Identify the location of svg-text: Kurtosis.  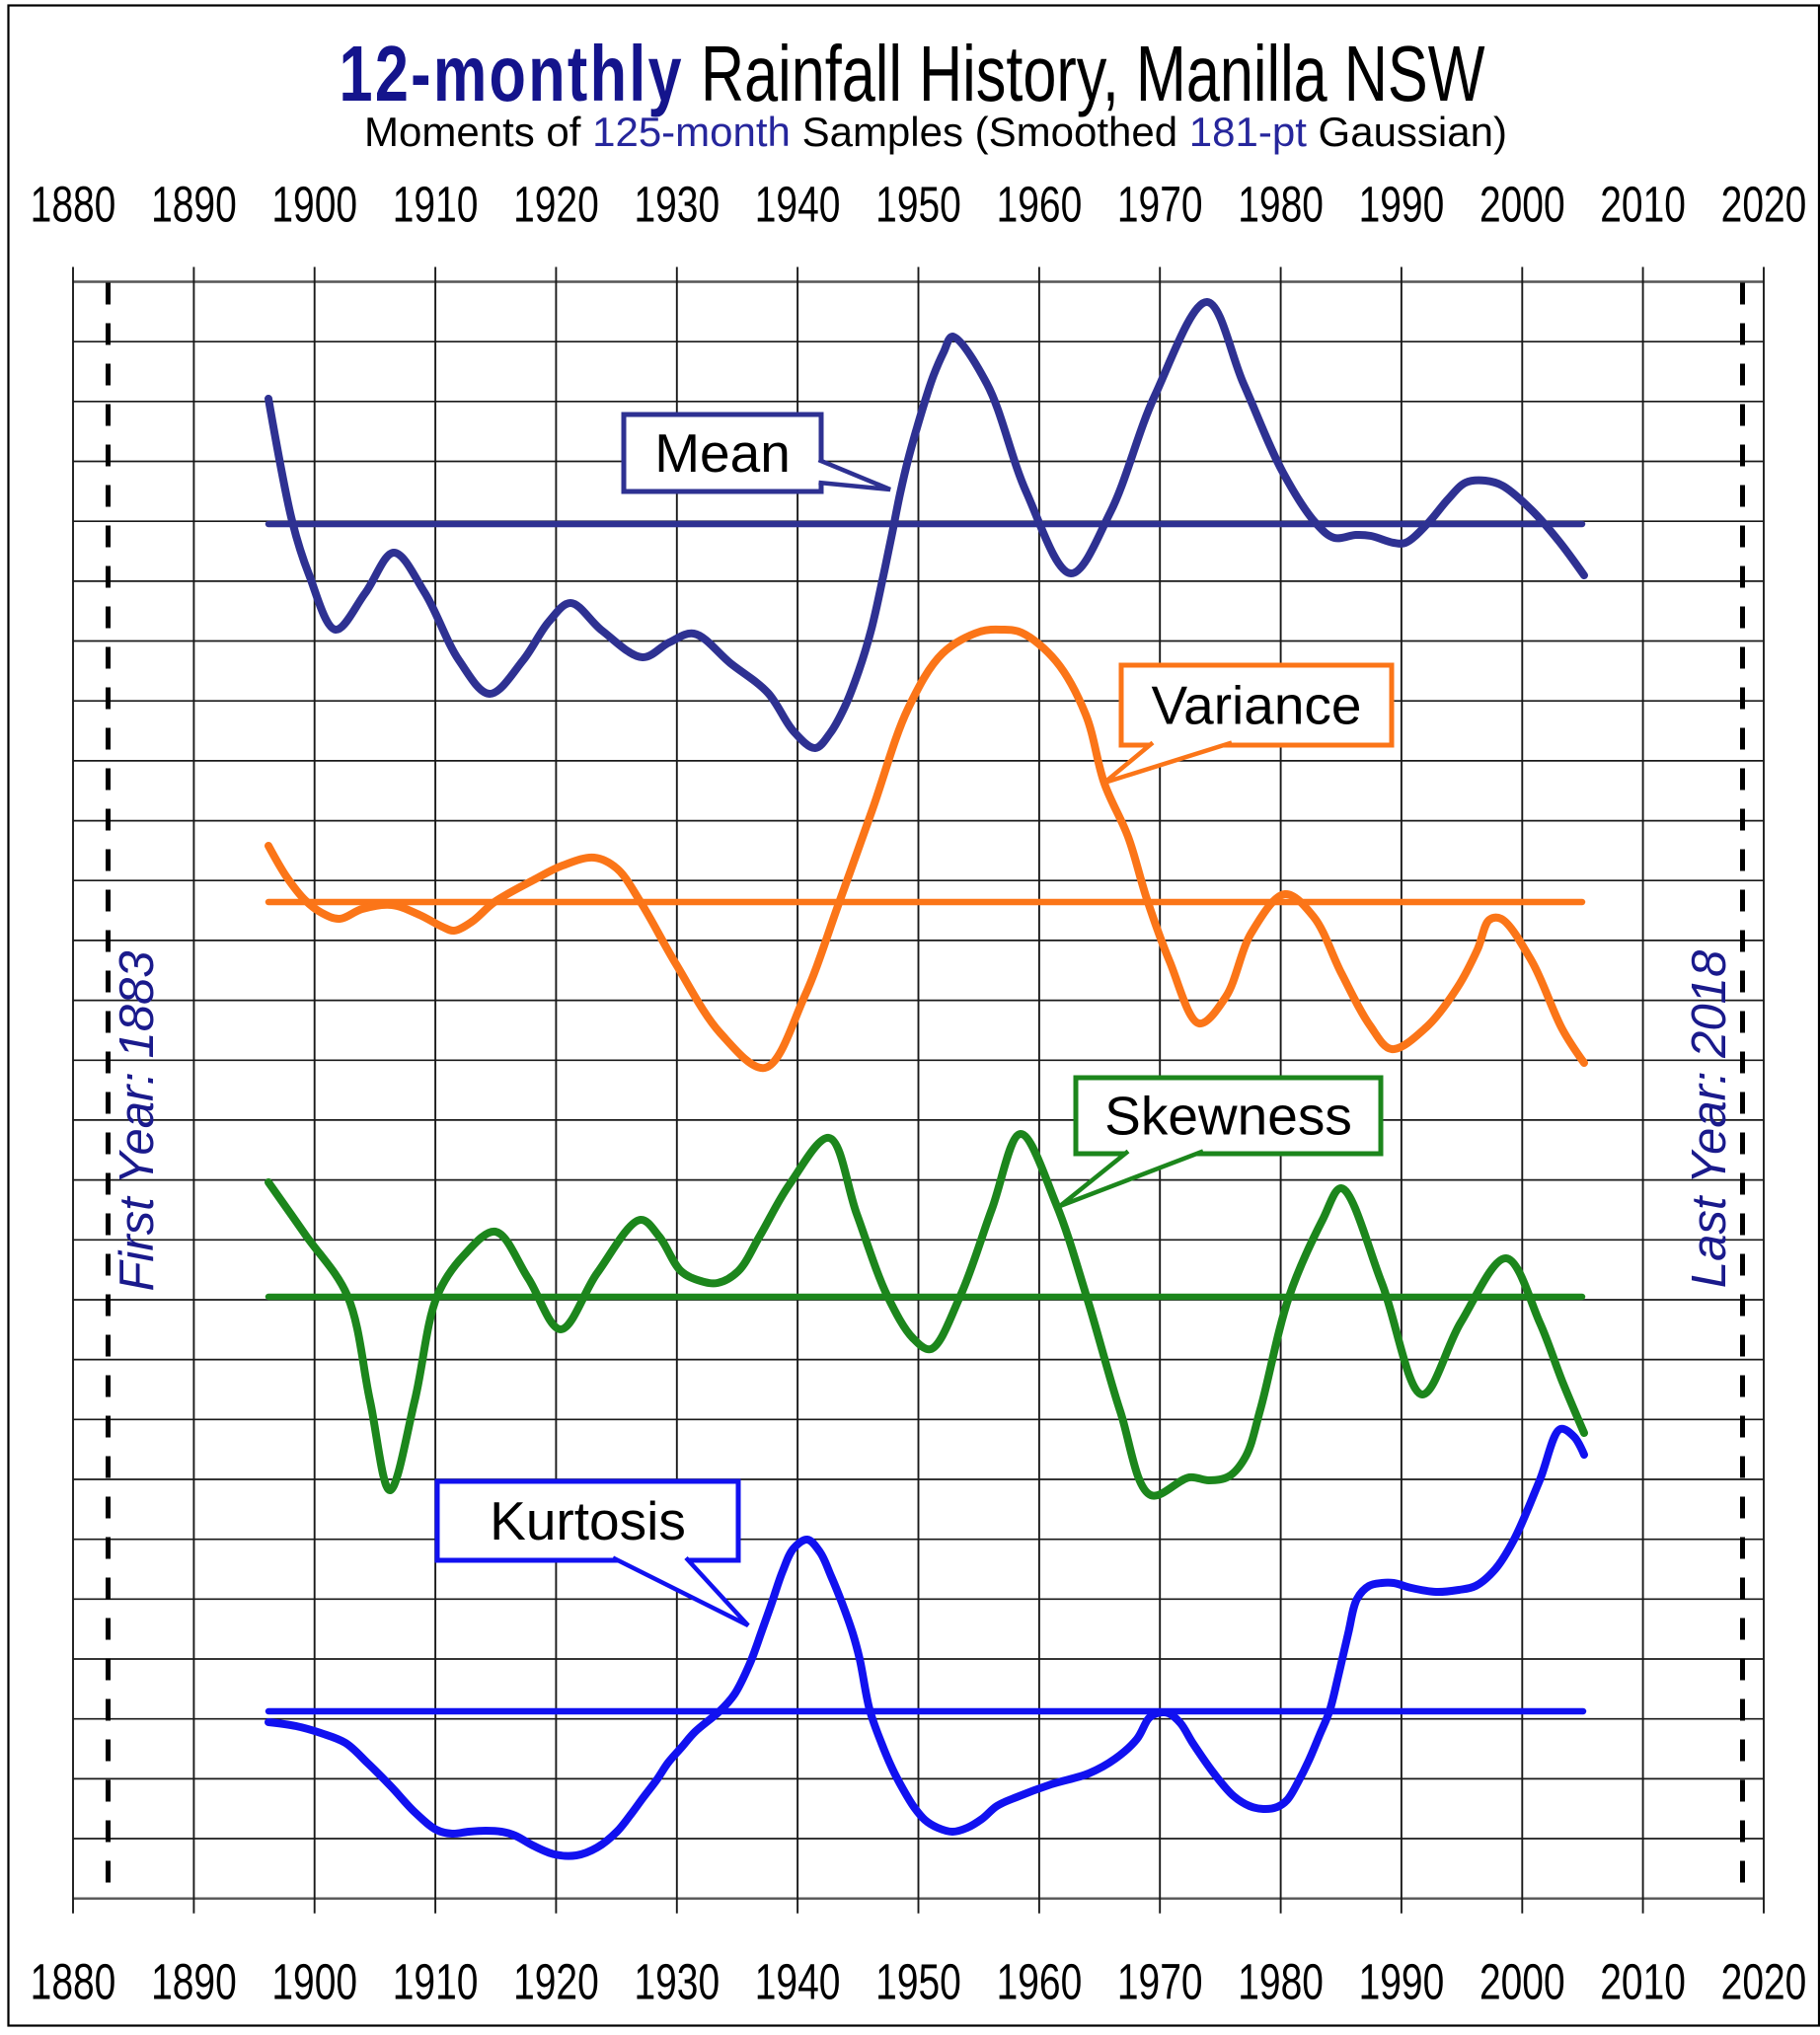
(588, 1520).